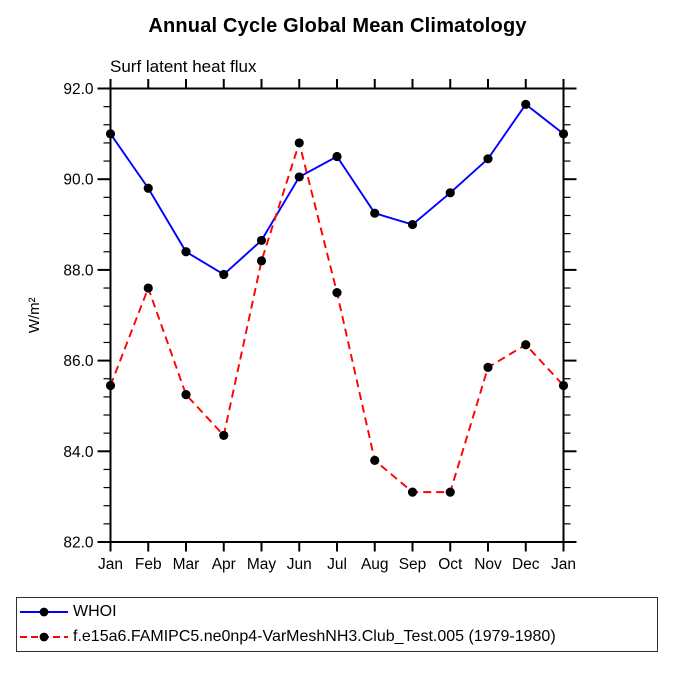 The image size is (675, 675). Describe the element at coordinates (224, 564) in the screenshot. I see `x-tick-label: Apr` at that location.